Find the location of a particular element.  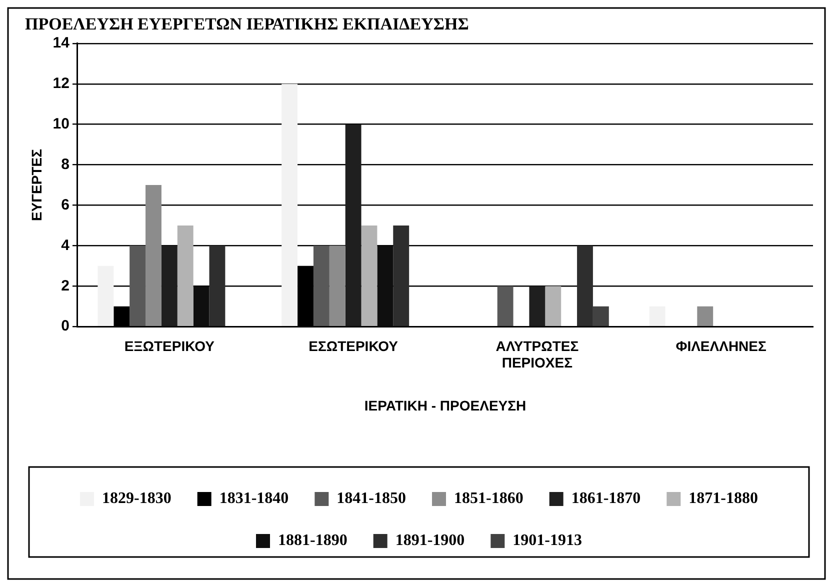

y-tick-label: 4 is located at coordinates (65, 245).